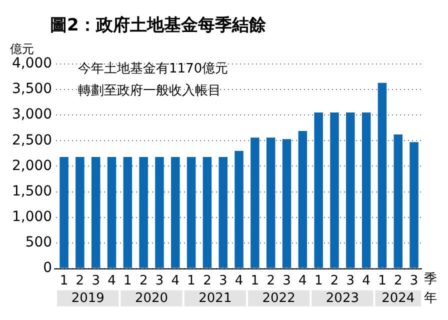 This screenshot has width=448, height=320. I want to click on annotation: 今年土地基金有1170億元, so click(153, 68).